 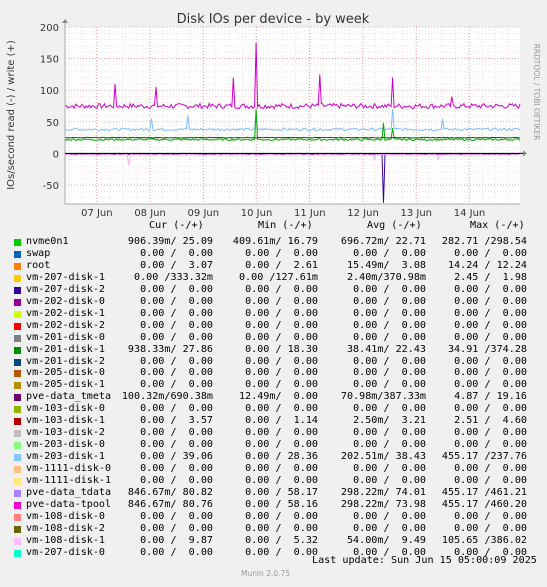 What do you see at coordinates (487, 349) in the screenshot?
I see `legend-max: 34.91 /374.28` at bounding box center [487, 349].